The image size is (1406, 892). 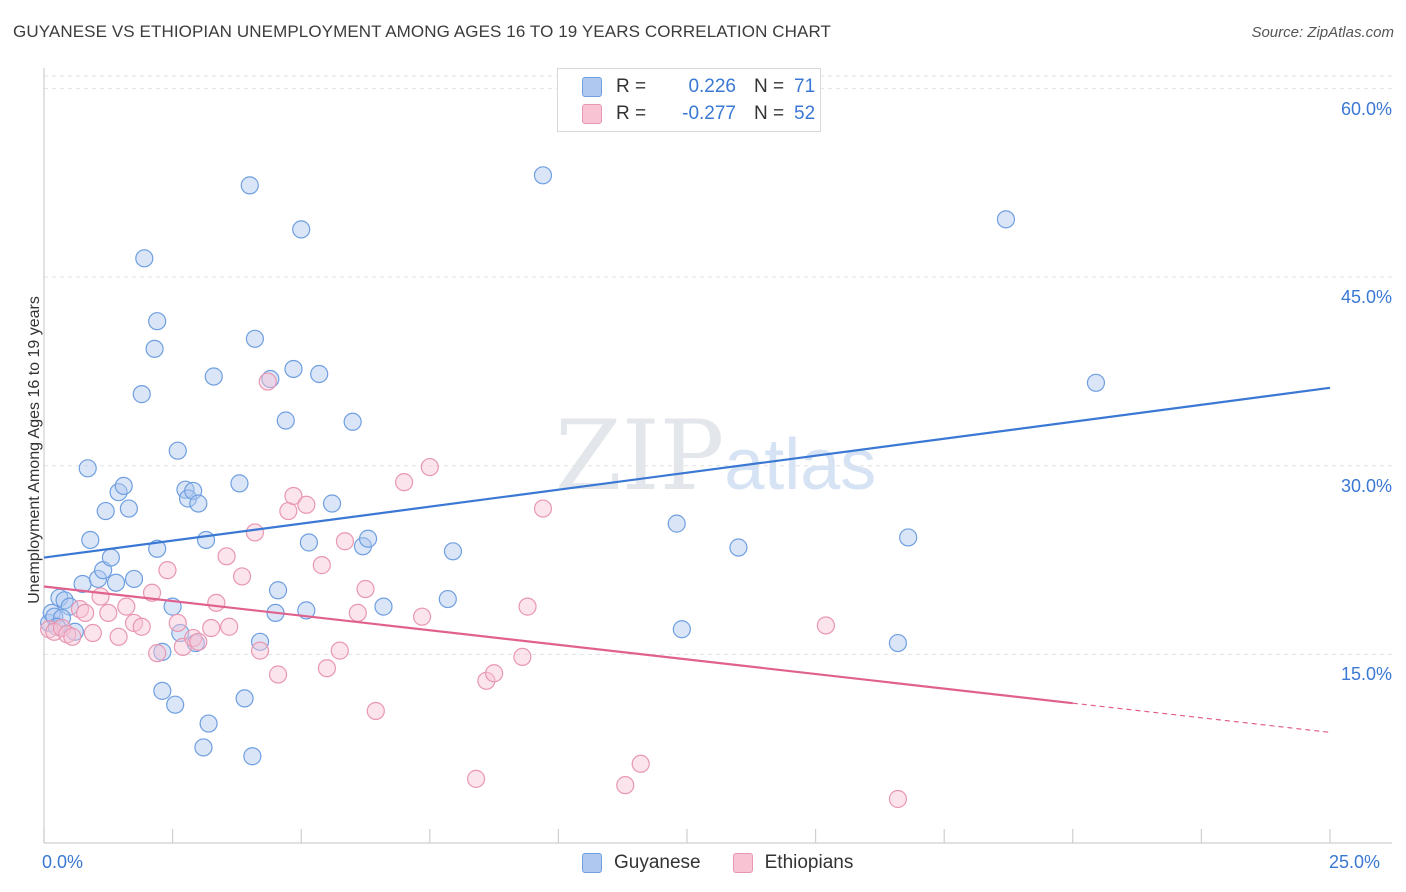 What do you see at coordinates (640, 456) in the screenshot?
I see `watermark-zip: ZIP` at bounding box center [640, 456].